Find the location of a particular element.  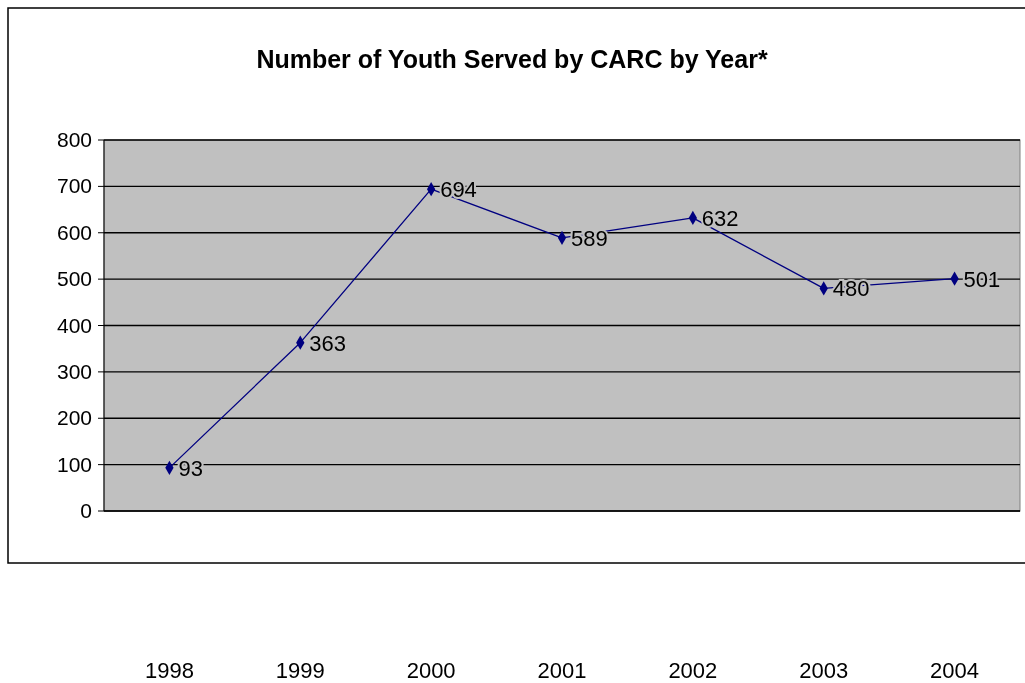

y-tick-label: 600 is located at coordinates (74, 232).